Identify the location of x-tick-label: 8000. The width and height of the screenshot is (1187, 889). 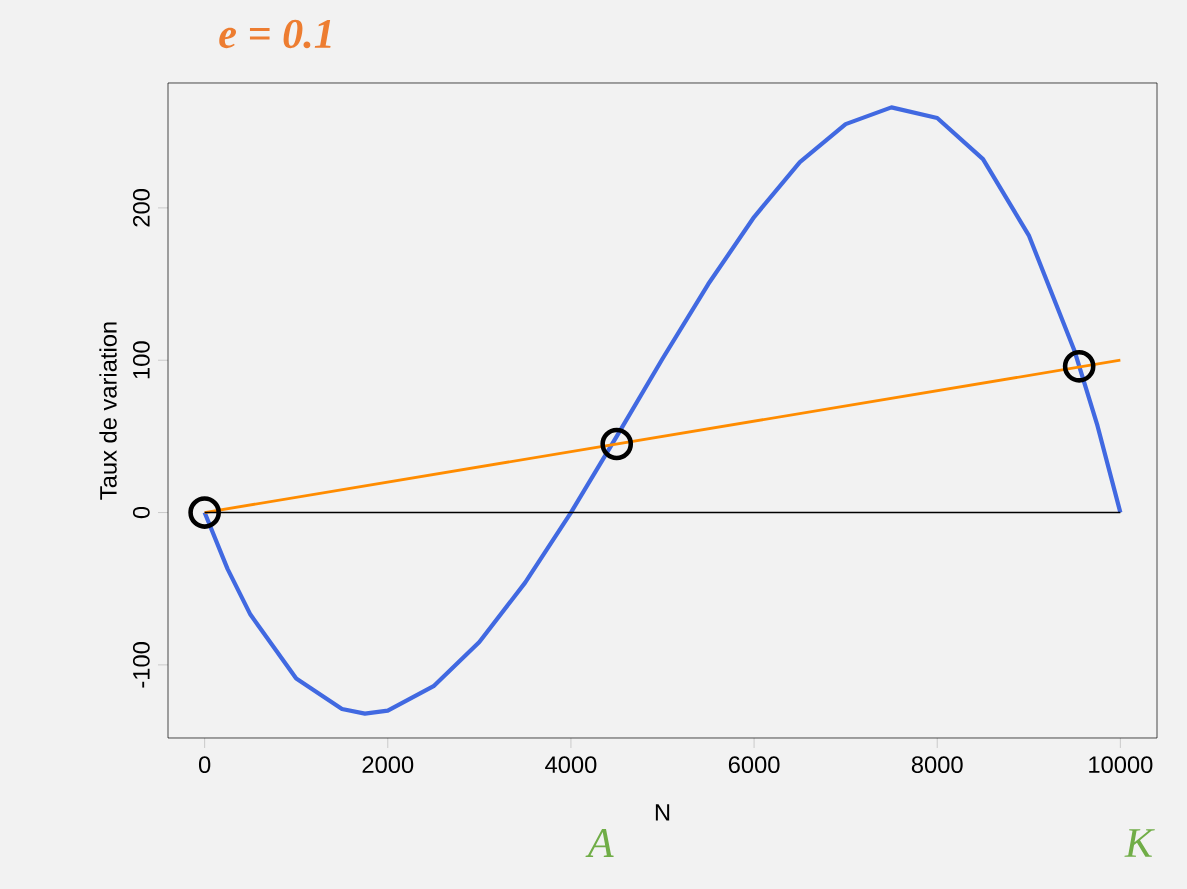
(937, 765).